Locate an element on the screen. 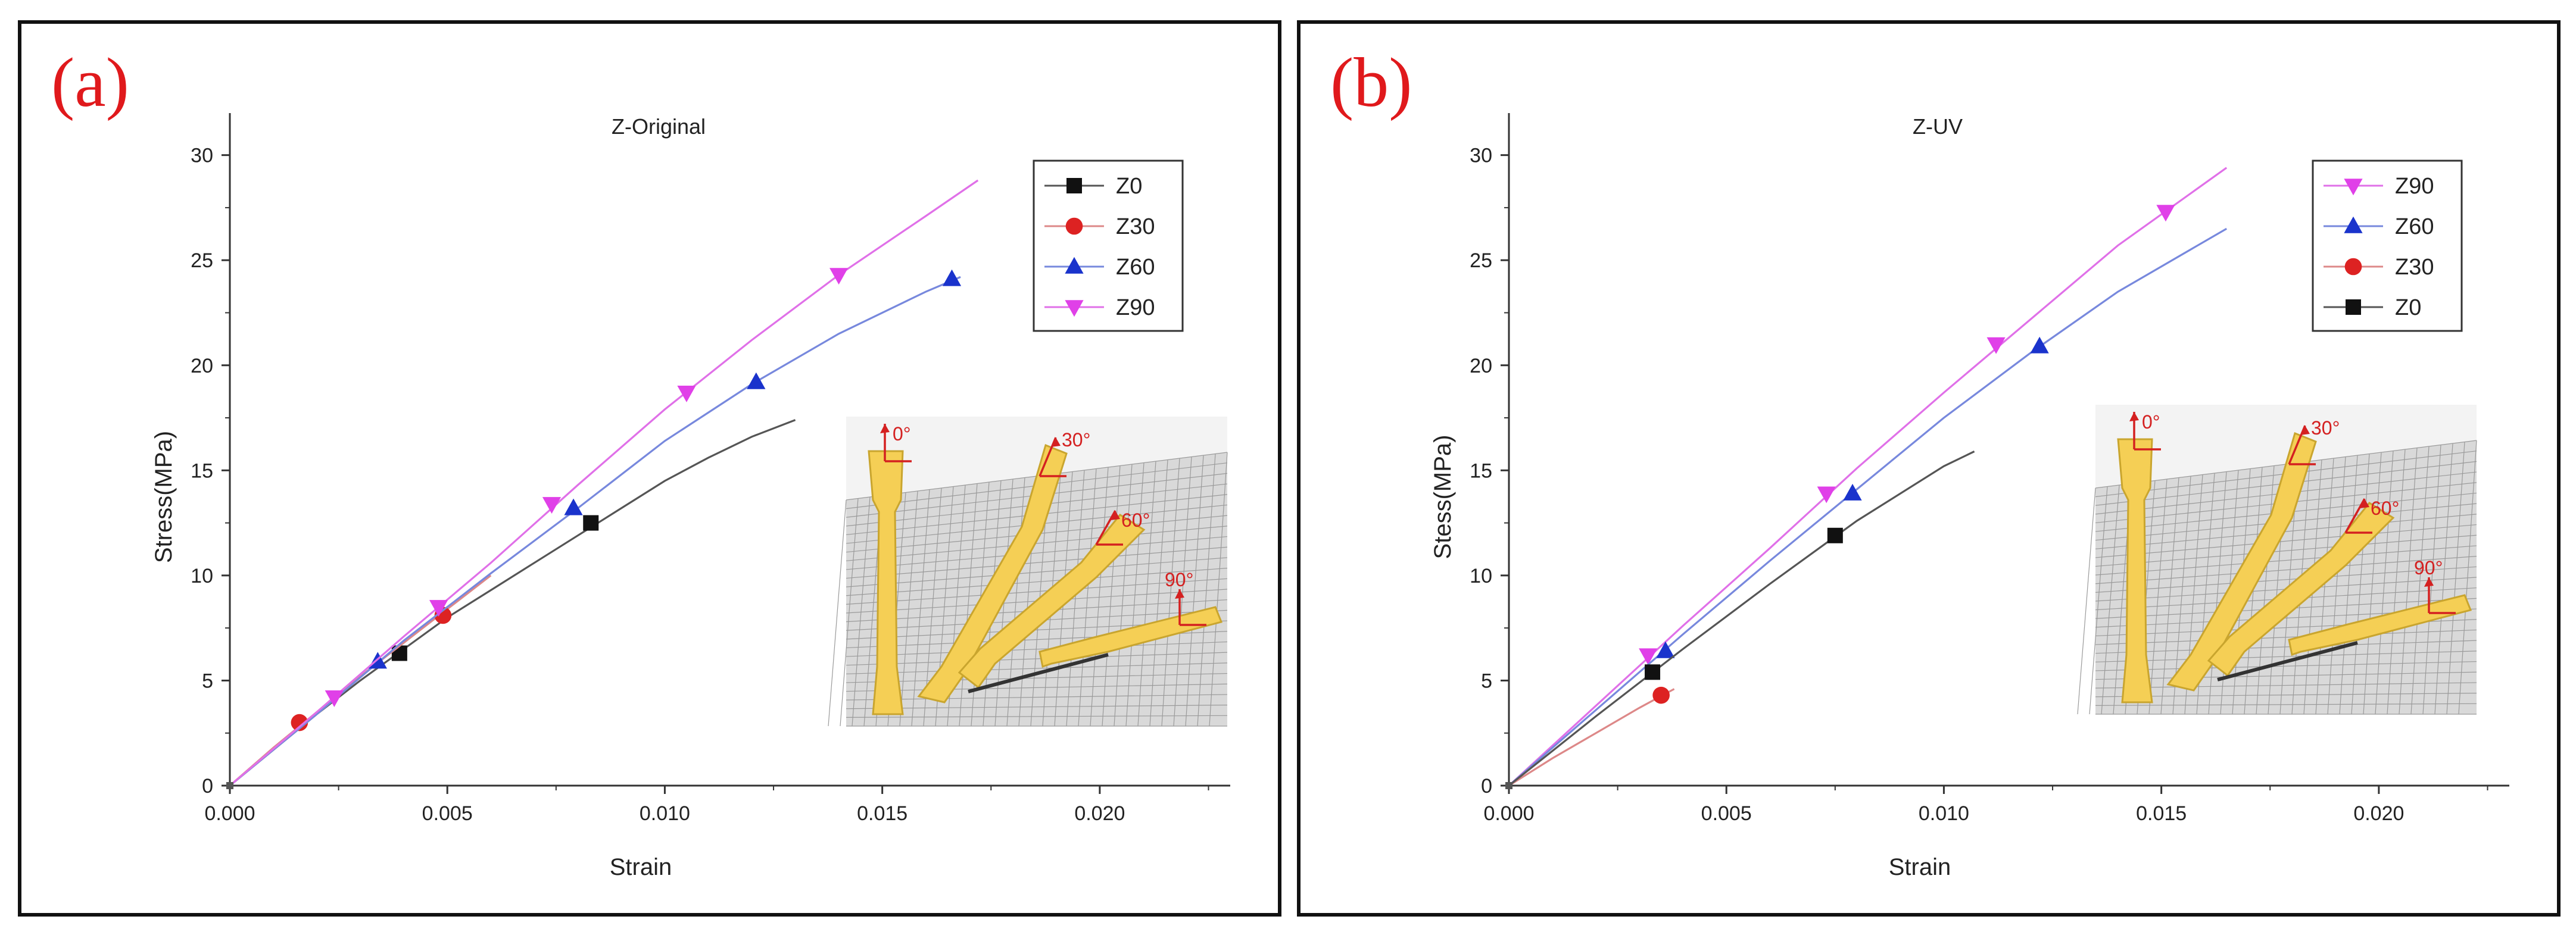  chart-title: Z-Original is located at coordinates (659, 126).